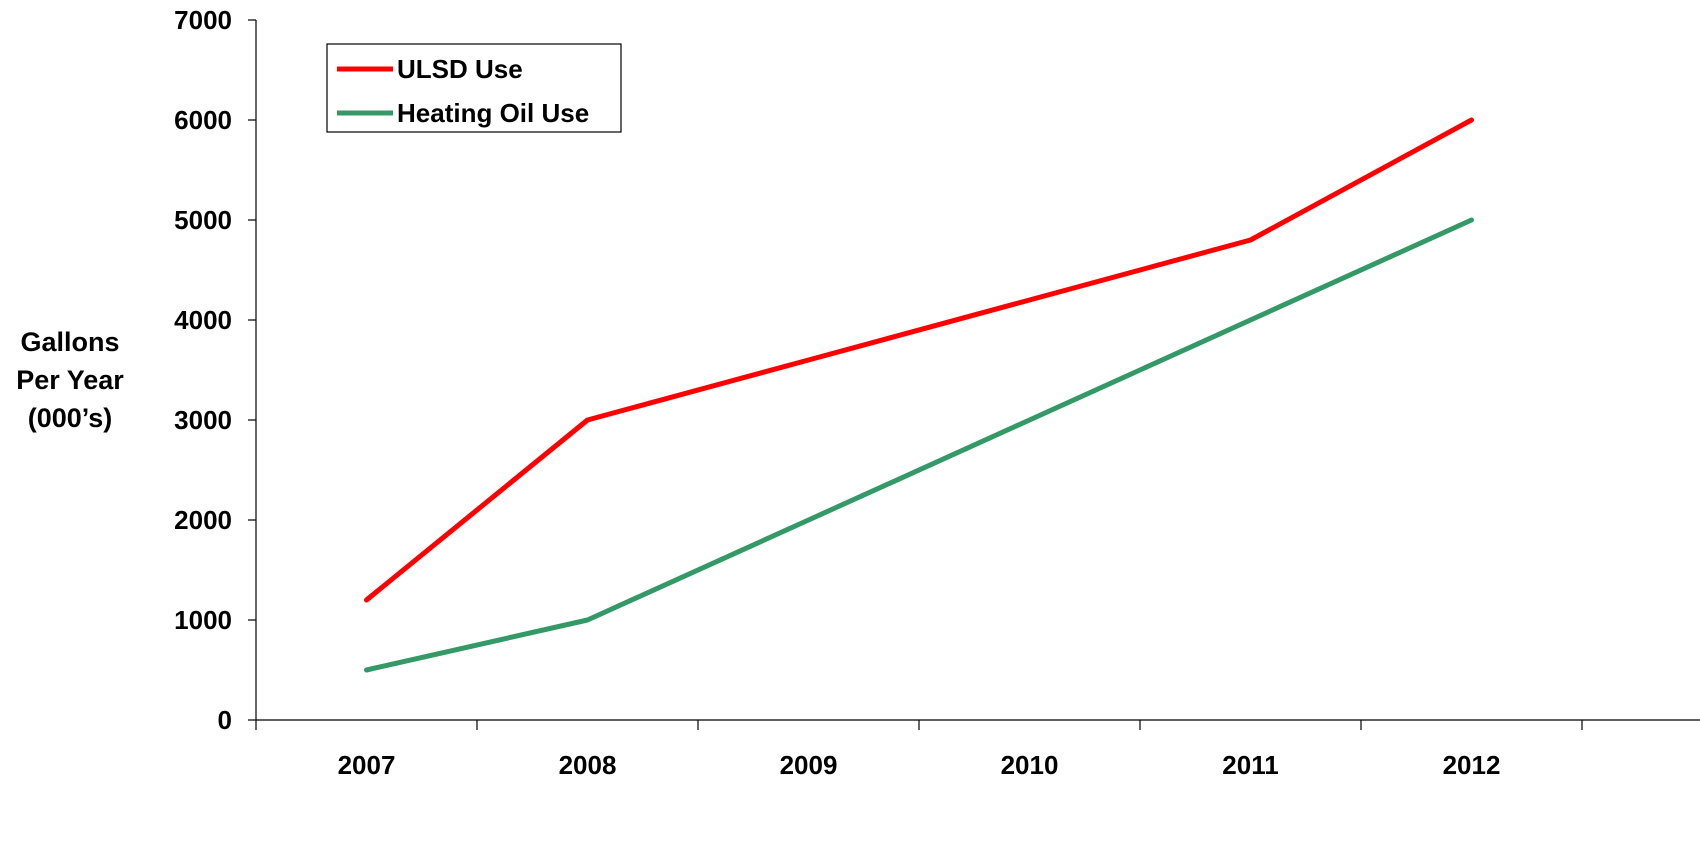 This screenshot has width=1700, height=843. What do you see at coordinates (474, 88) in the screenshot?
I see `legend-box` at bounding box center [474, 88].